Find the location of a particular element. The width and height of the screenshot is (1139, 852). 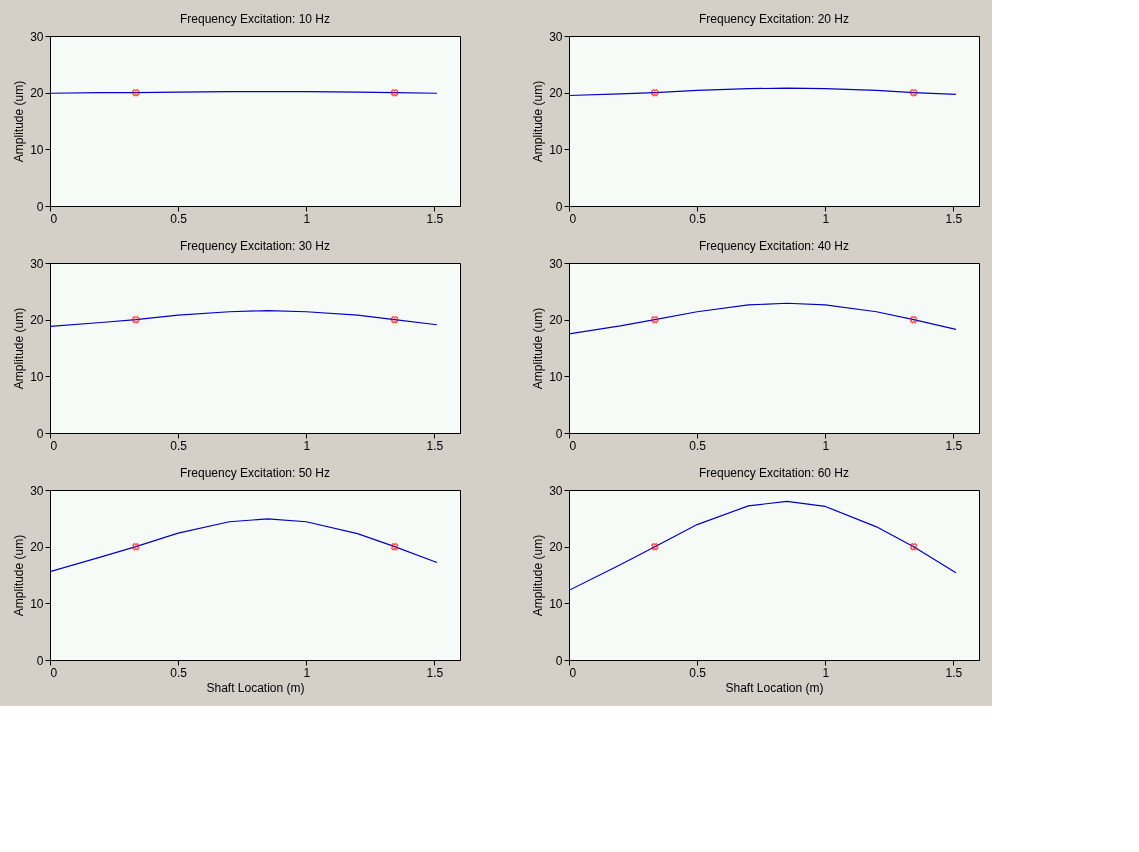

chart-title: Frequency Excitation: 40 Hz is located at coordinates (774, 246).